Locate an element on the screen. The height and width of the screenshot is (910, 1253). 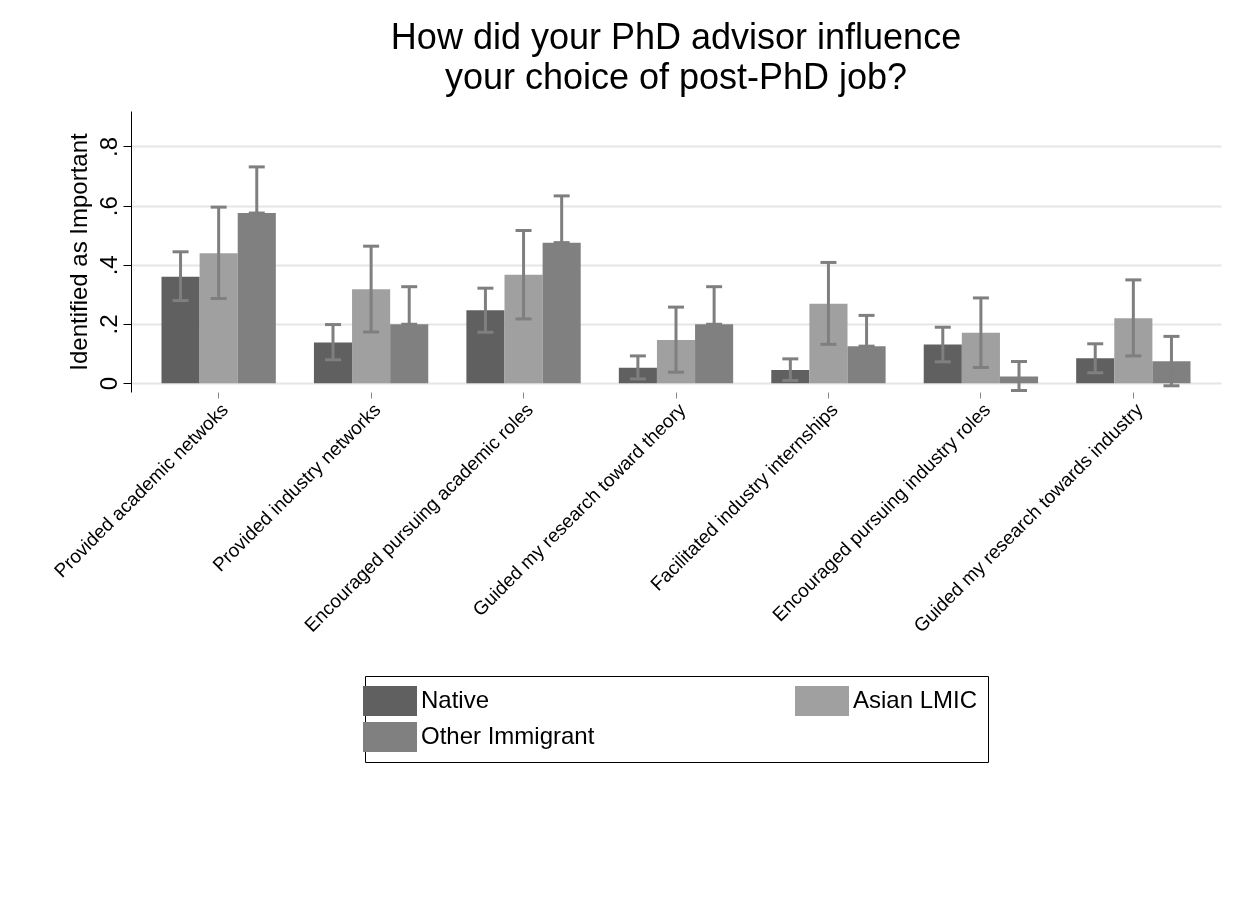
legend-label: Native is located at coordinates (455, 699).